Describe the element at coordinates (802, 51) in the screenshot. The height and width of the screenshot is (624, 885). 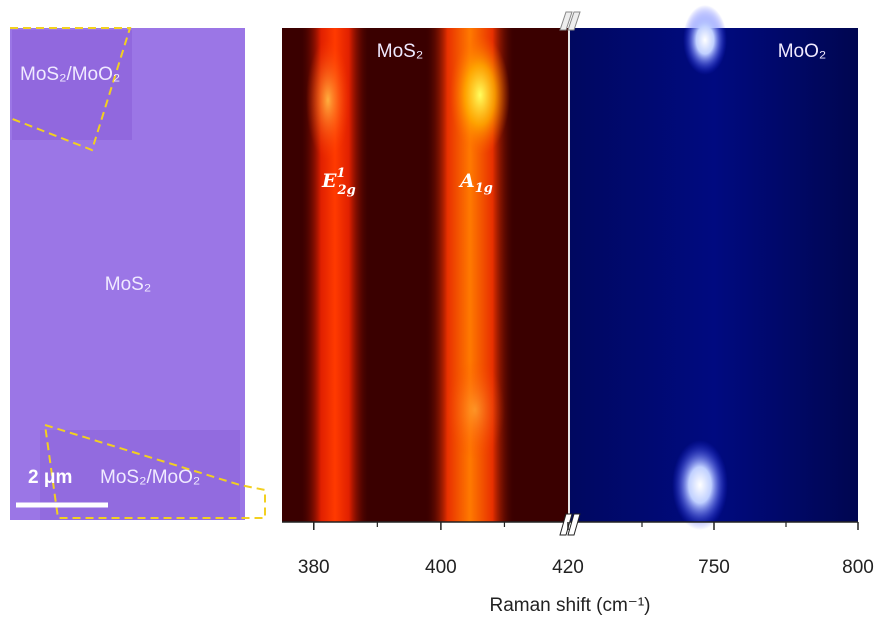
I see `panel-label: MoO₂` at that location.